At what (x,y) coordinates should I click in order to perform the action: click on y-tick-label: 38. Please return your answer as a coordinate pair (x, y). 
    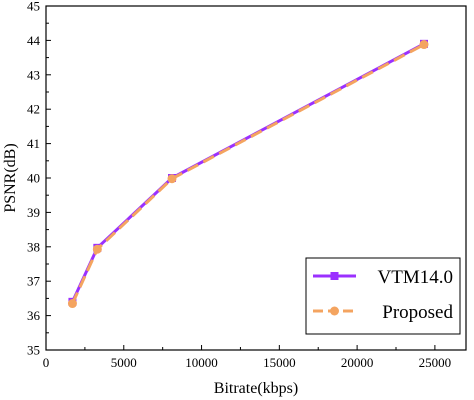
    Looking at the image, I should click on (33, 246).